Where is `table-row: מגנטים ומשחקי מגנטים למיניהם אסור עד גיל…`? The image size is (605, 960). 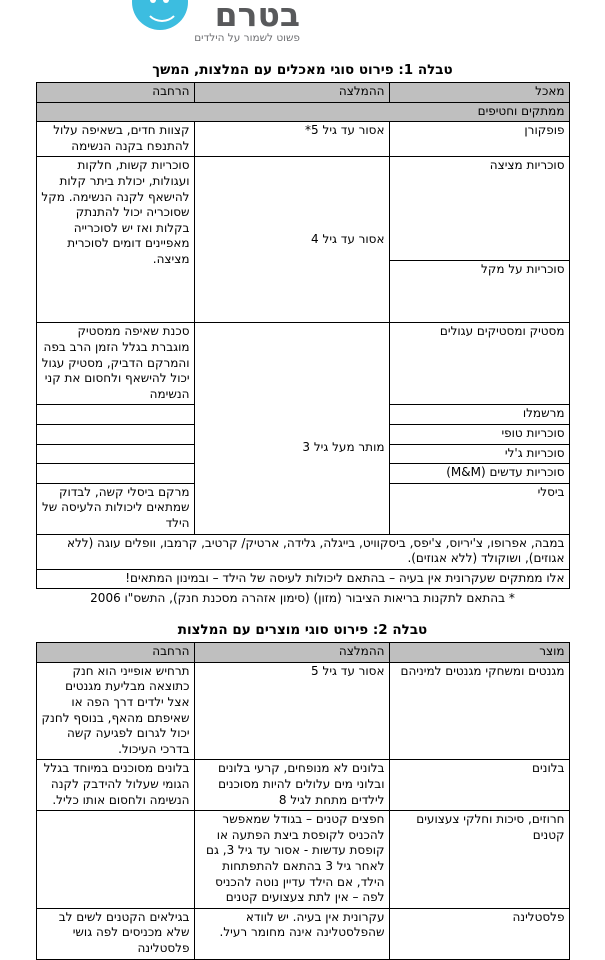
table-row: מגנטים ומשחקי מגנטים למיניהם אסור עד גיל… is located at coordinates (302, 711).